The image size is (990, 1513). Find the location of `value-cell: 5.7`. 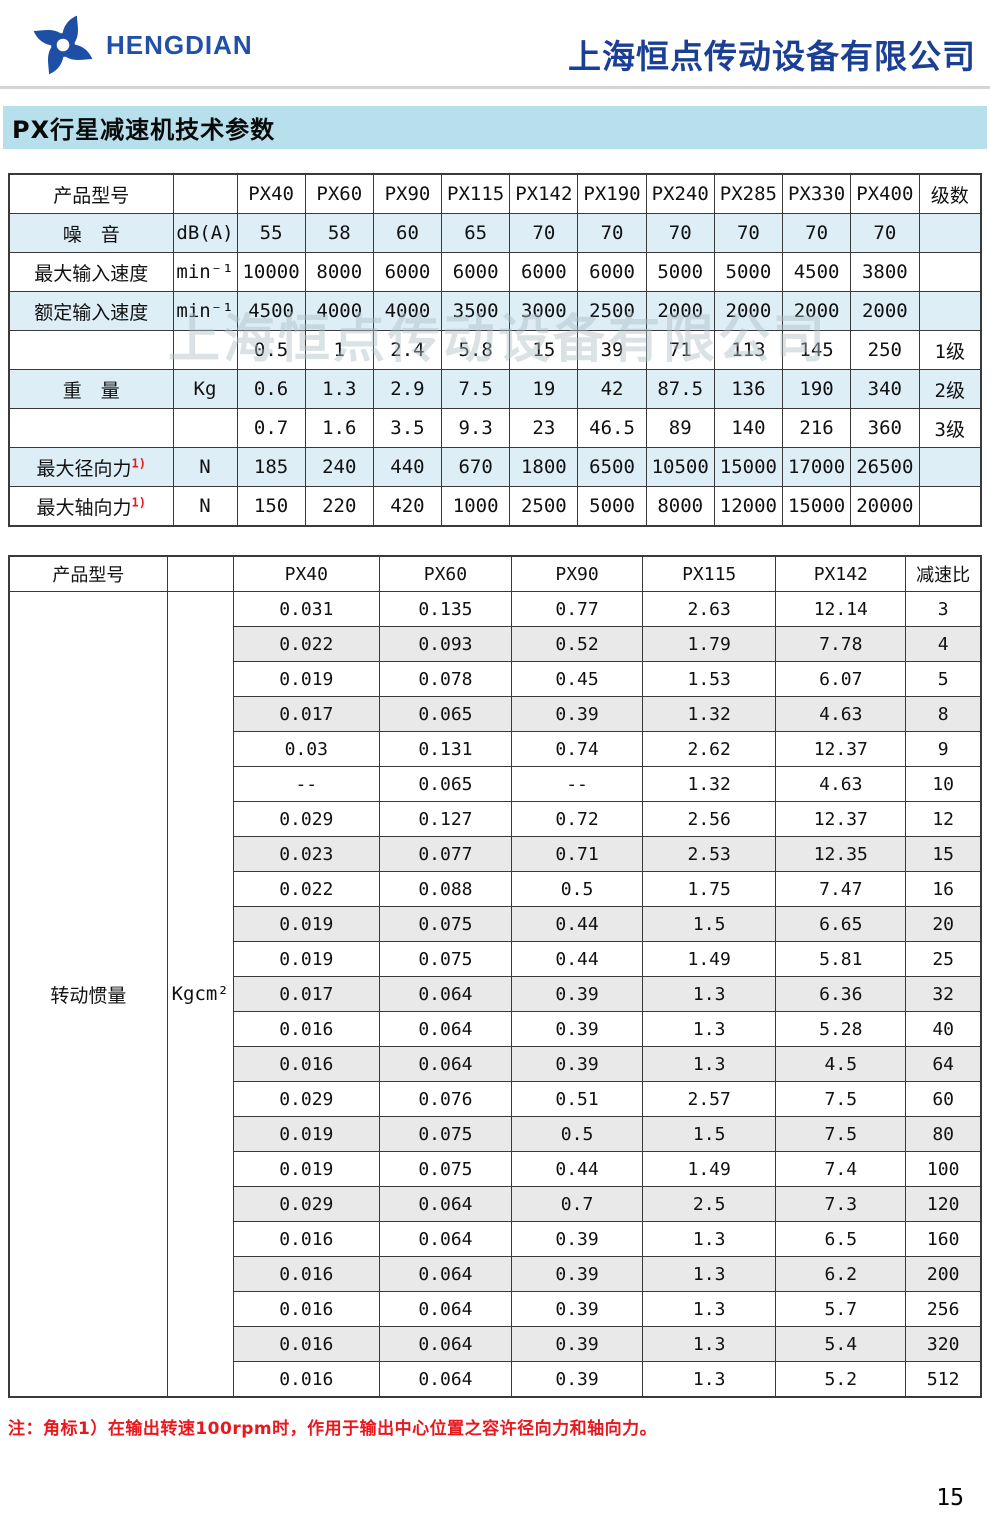

value-cell: 5.7 is located at coordinates (841, 1309).